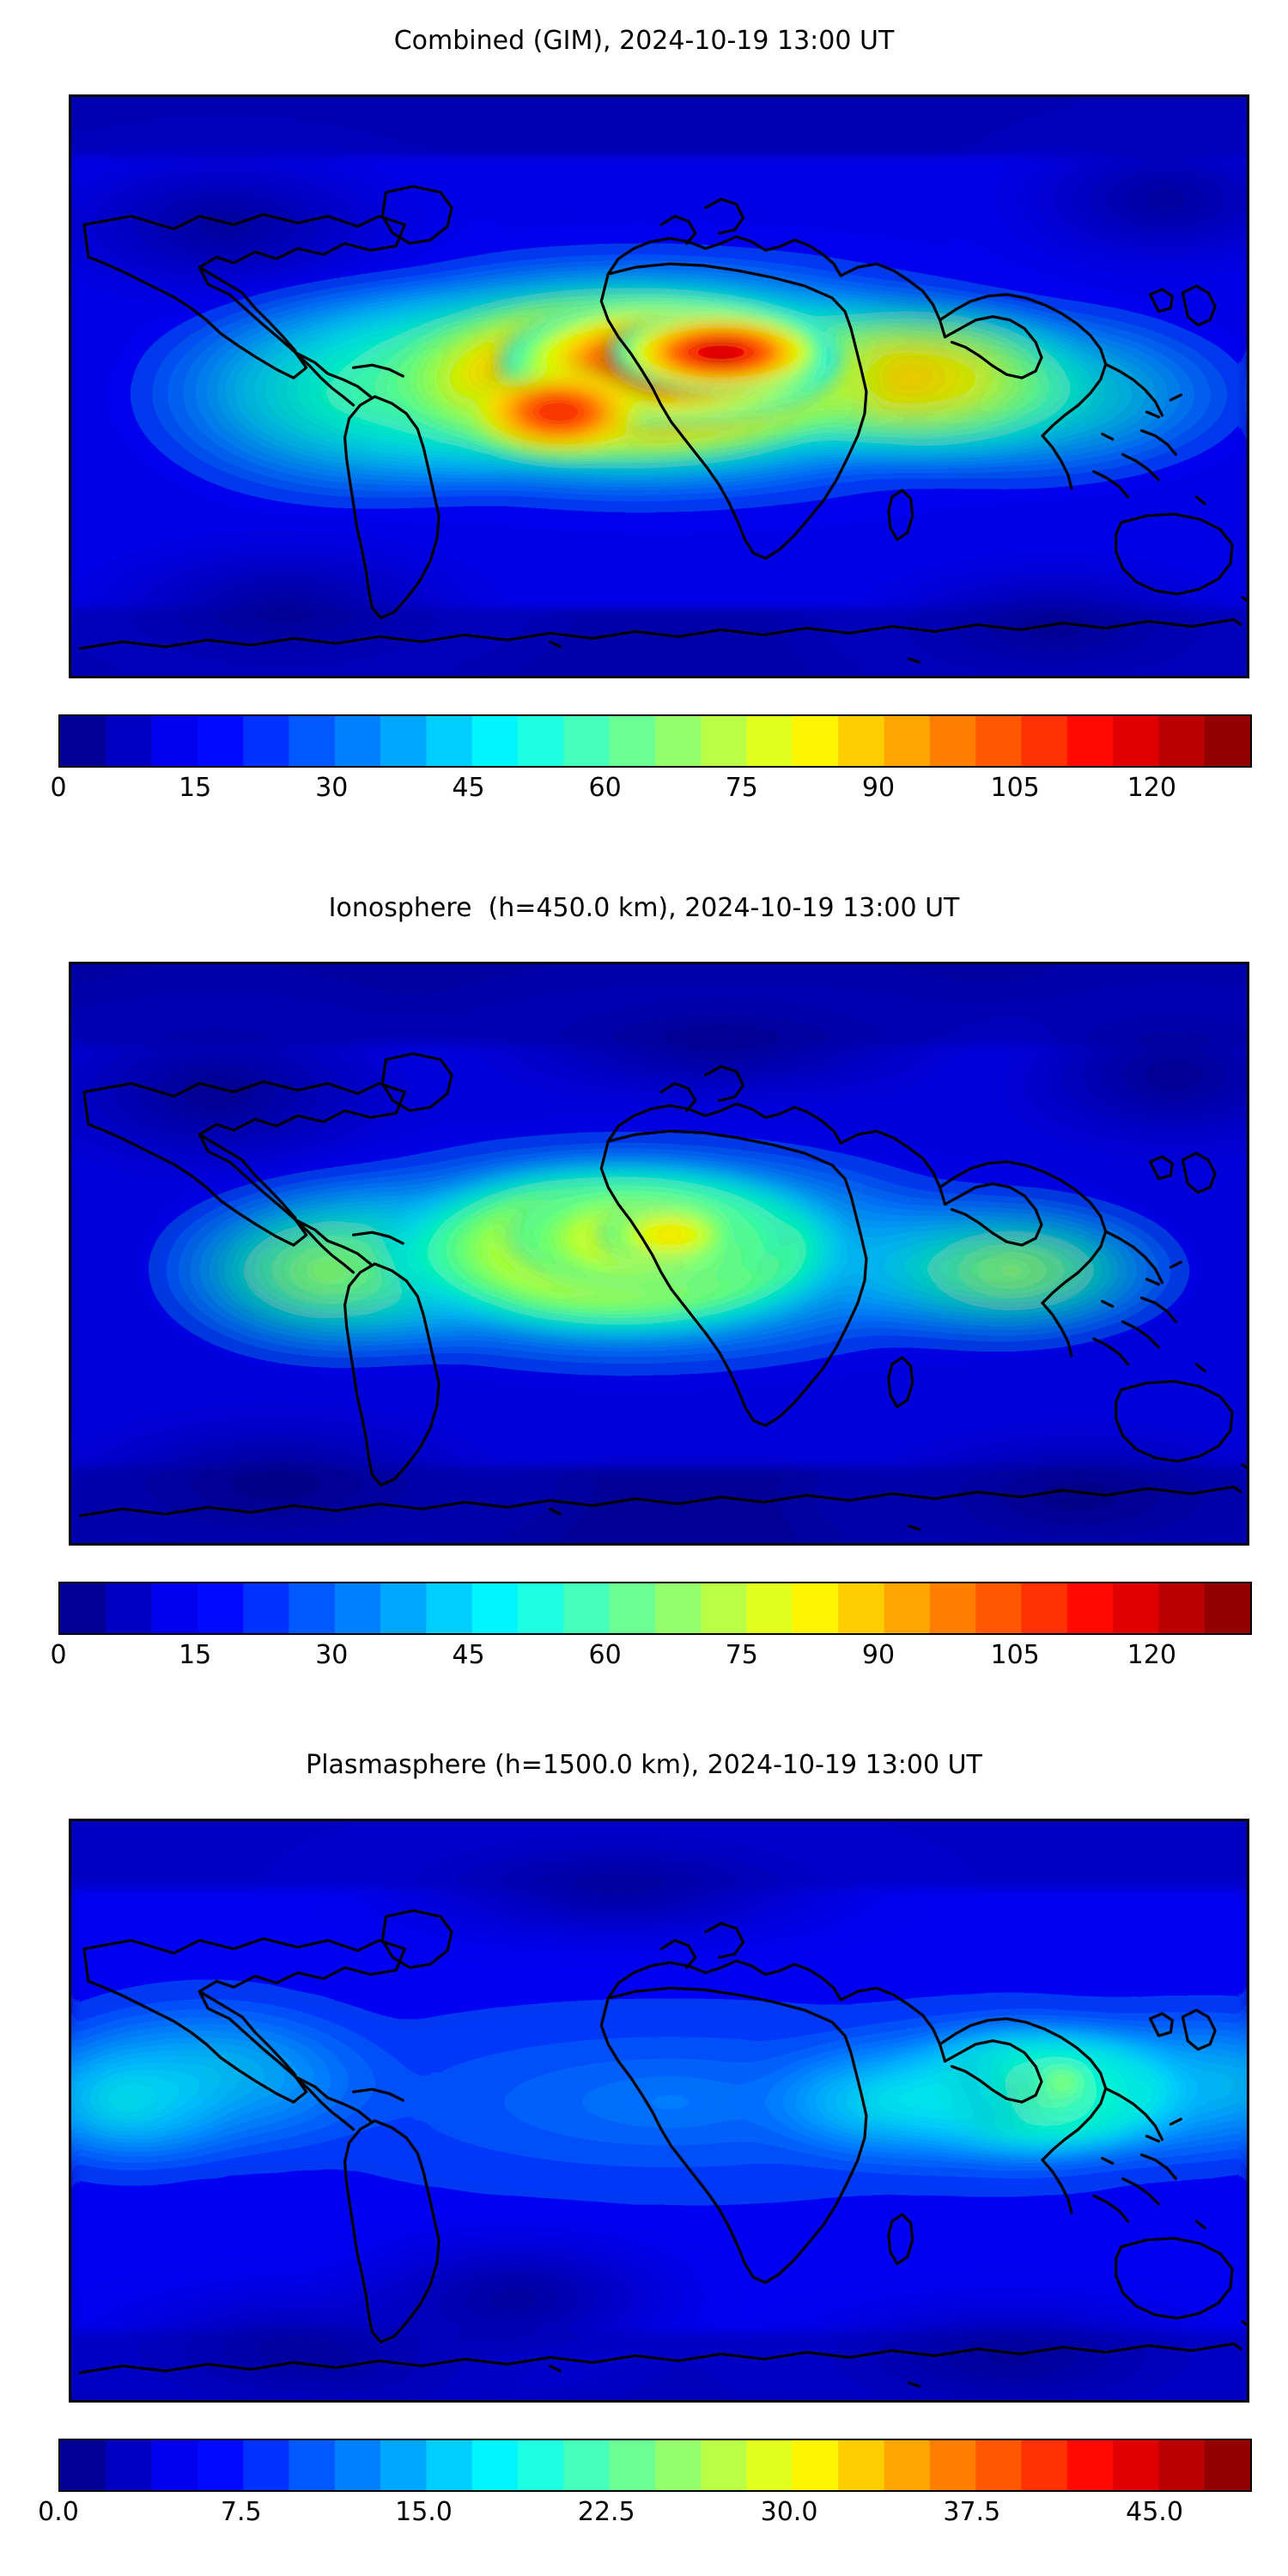 Image resolution: width=1288 pixels, height=2576 pixels. I want to click on colorbar-tick-label: 37.5, so click(972, 2512).